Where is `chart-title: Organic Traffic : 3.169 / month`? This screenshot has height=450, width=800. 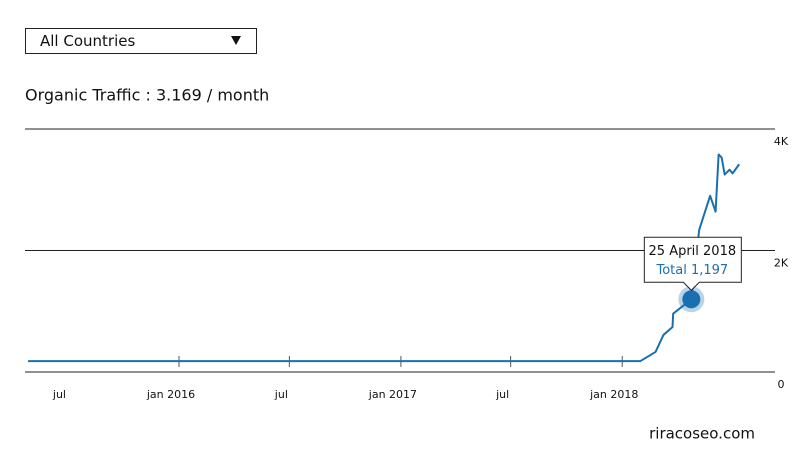 chart-title: Organic Traffic : 3.169 / month is located at coordinates (147, 95).